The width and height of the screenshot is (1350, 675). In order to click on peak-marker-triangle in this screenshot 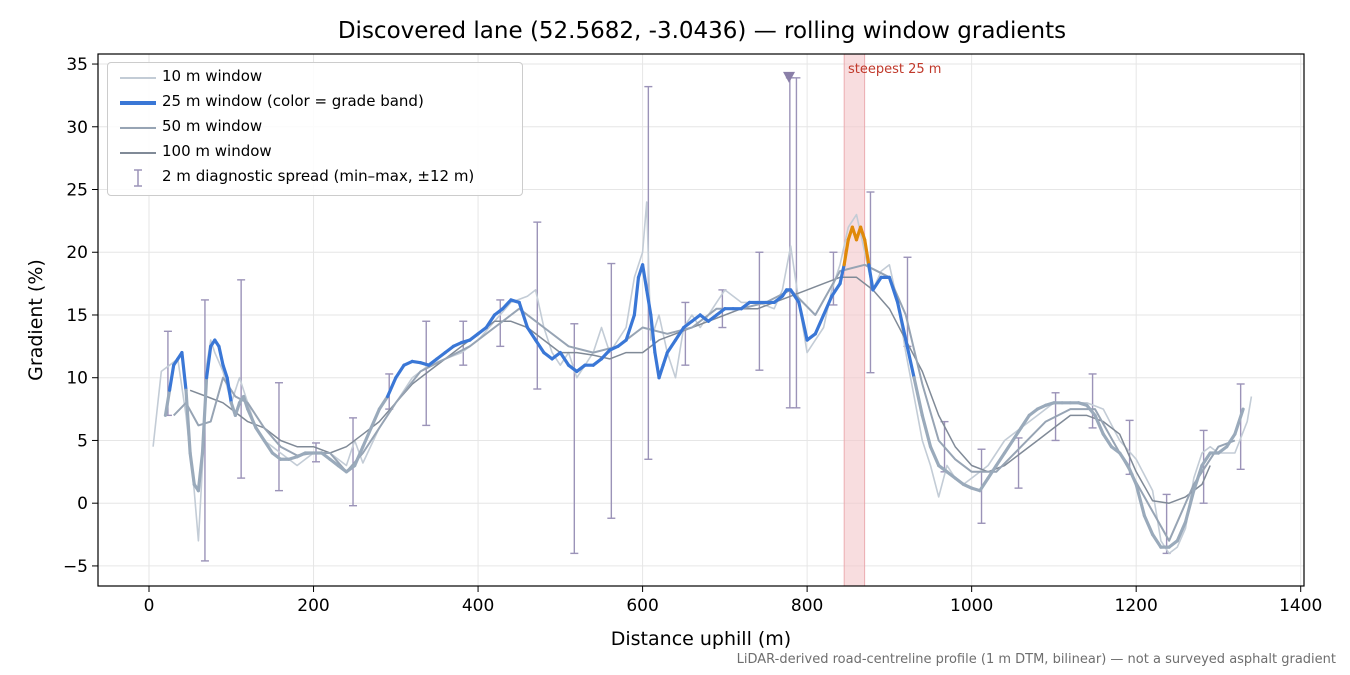, I will do `click(789, 77)`.